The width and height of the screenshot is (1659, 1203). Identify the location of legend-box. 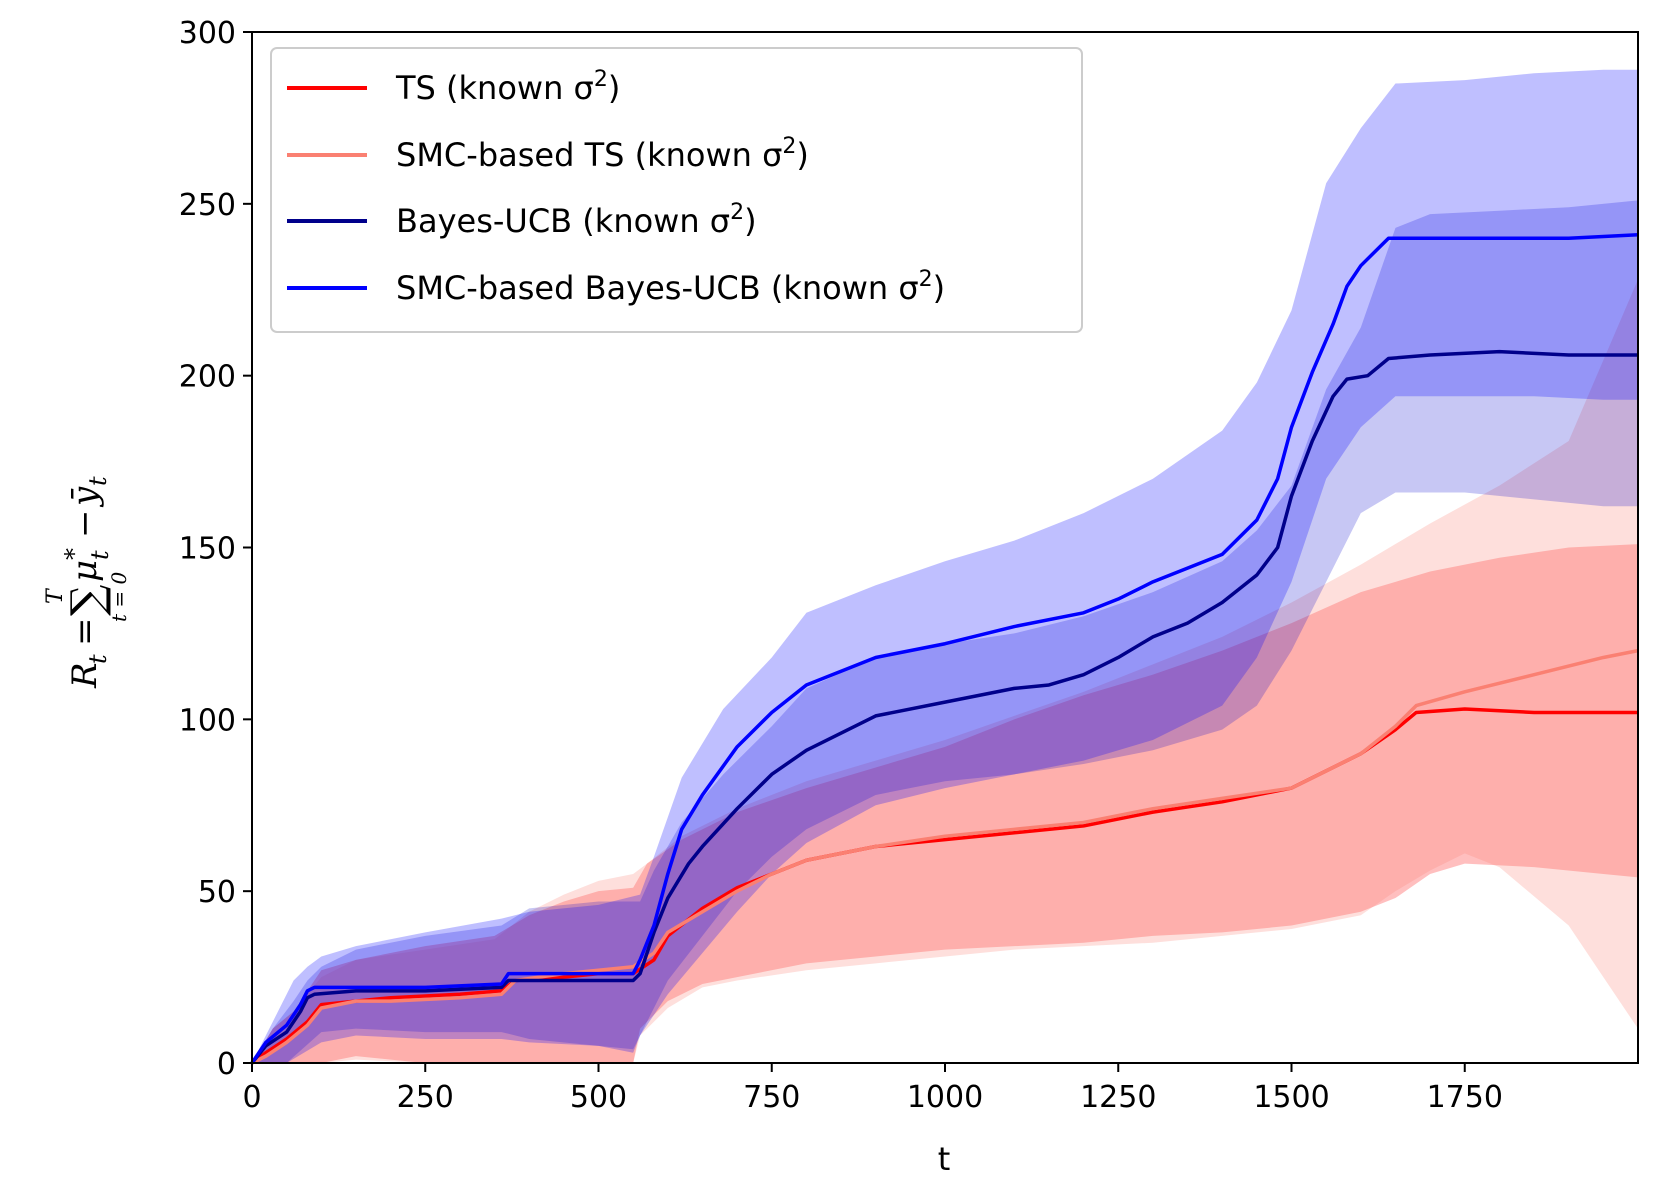
(676, 190).